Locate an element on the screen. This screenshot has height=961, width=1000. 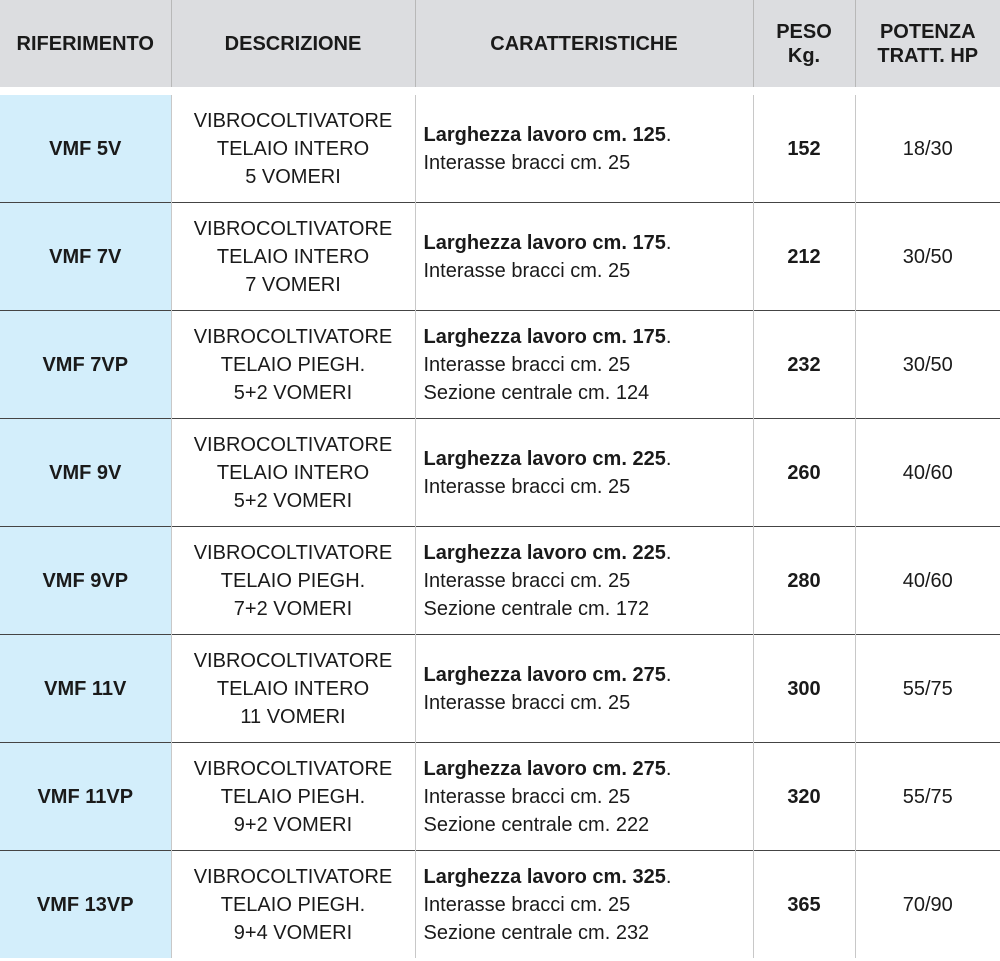
cell-descrizione: VIBROCOLTIVATORE TELAIO PIEGH. 9+4 VOMERI is located at coordinates (292, 904).